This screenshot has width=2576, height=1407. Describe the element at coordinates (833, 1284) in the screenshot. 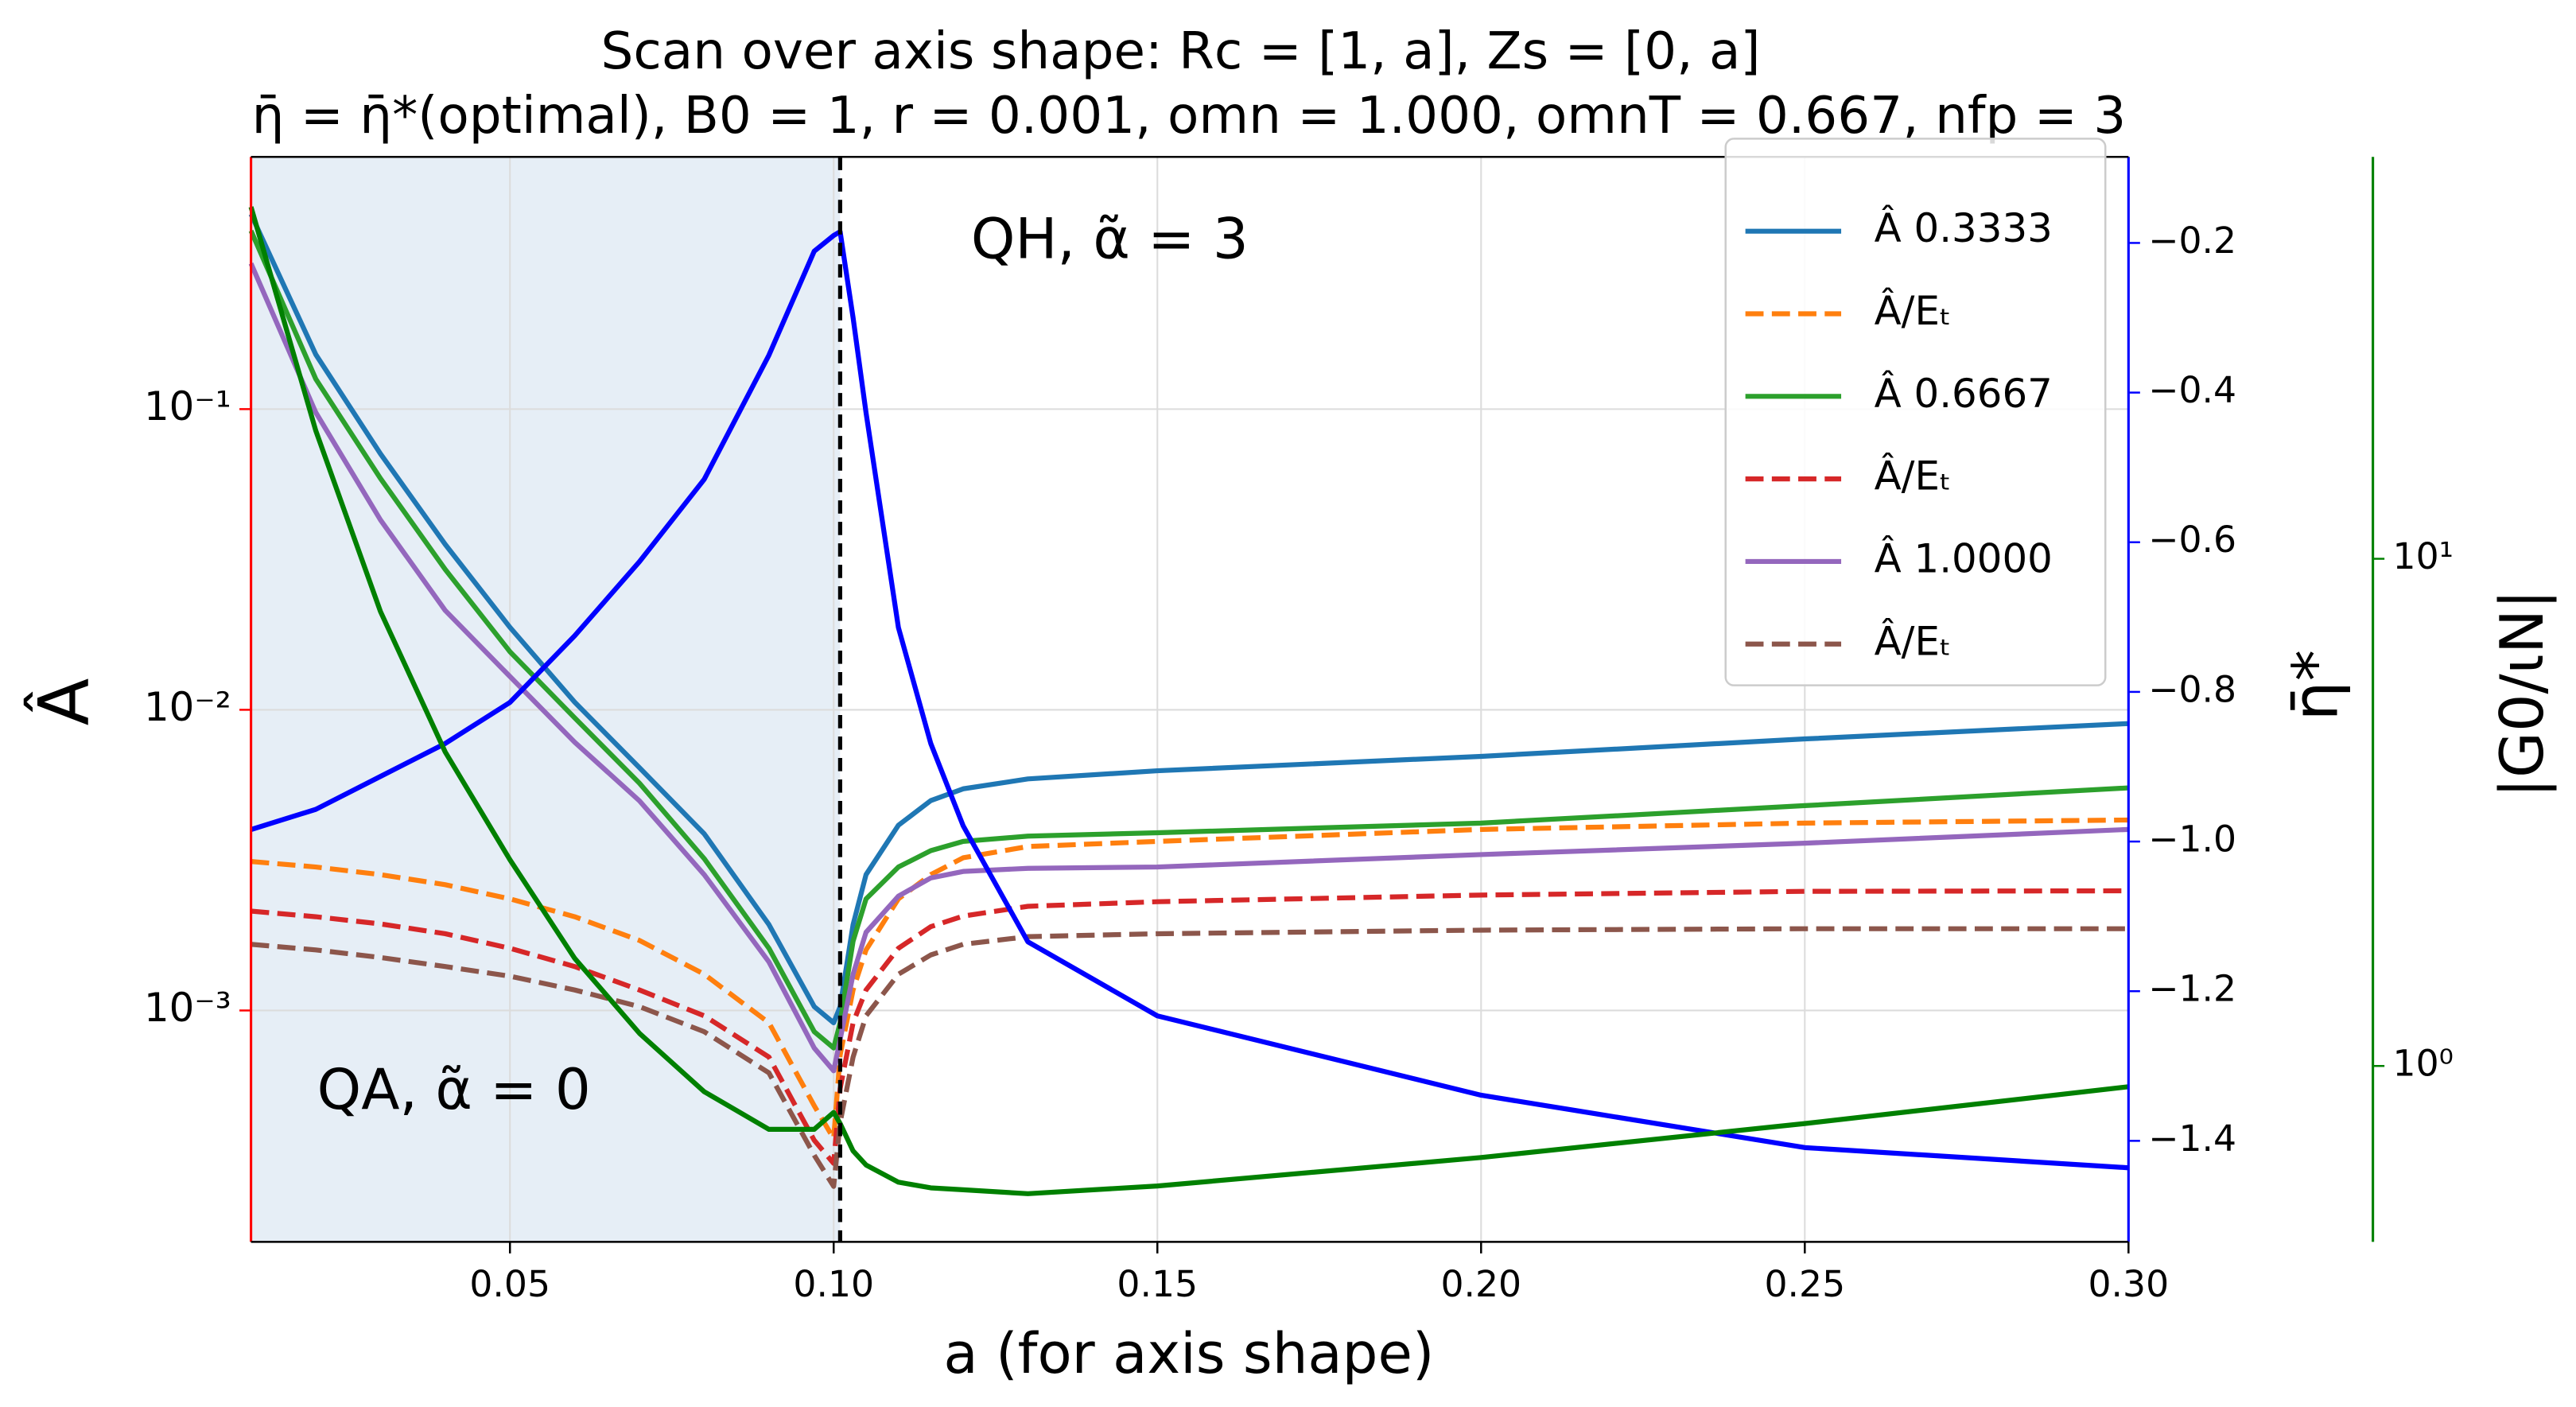

I see `x-tick-label: 0.10` at that location.